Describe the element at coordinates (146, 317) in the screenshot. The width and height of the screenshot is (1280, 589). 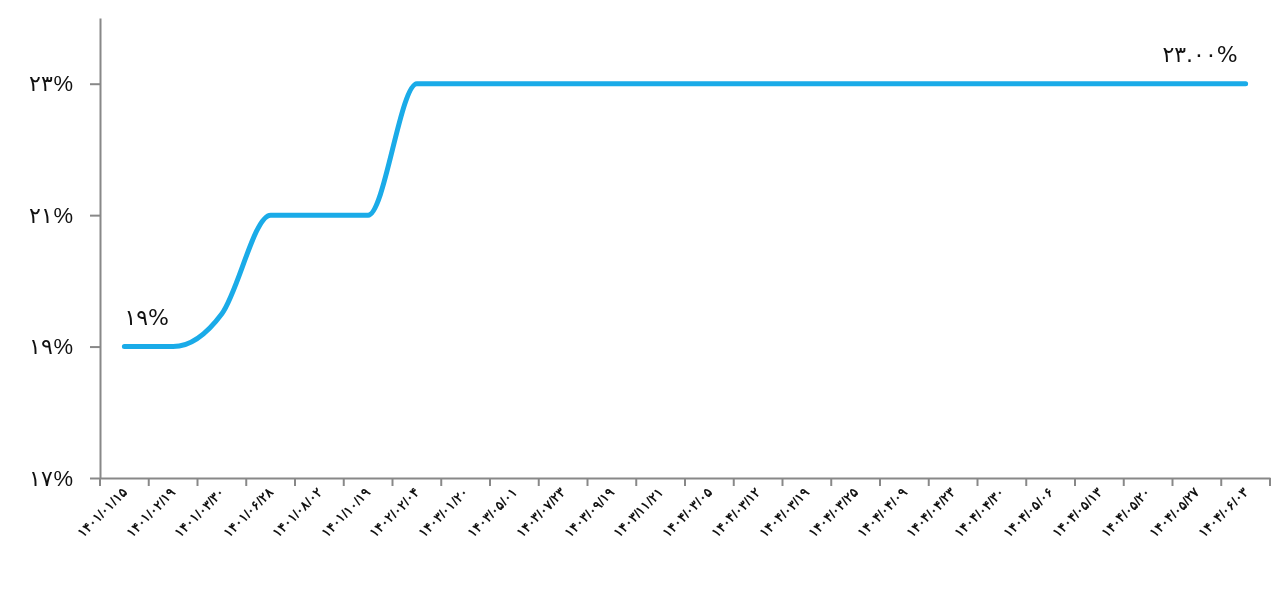
I see `data-label: ۱۹%` at that location.